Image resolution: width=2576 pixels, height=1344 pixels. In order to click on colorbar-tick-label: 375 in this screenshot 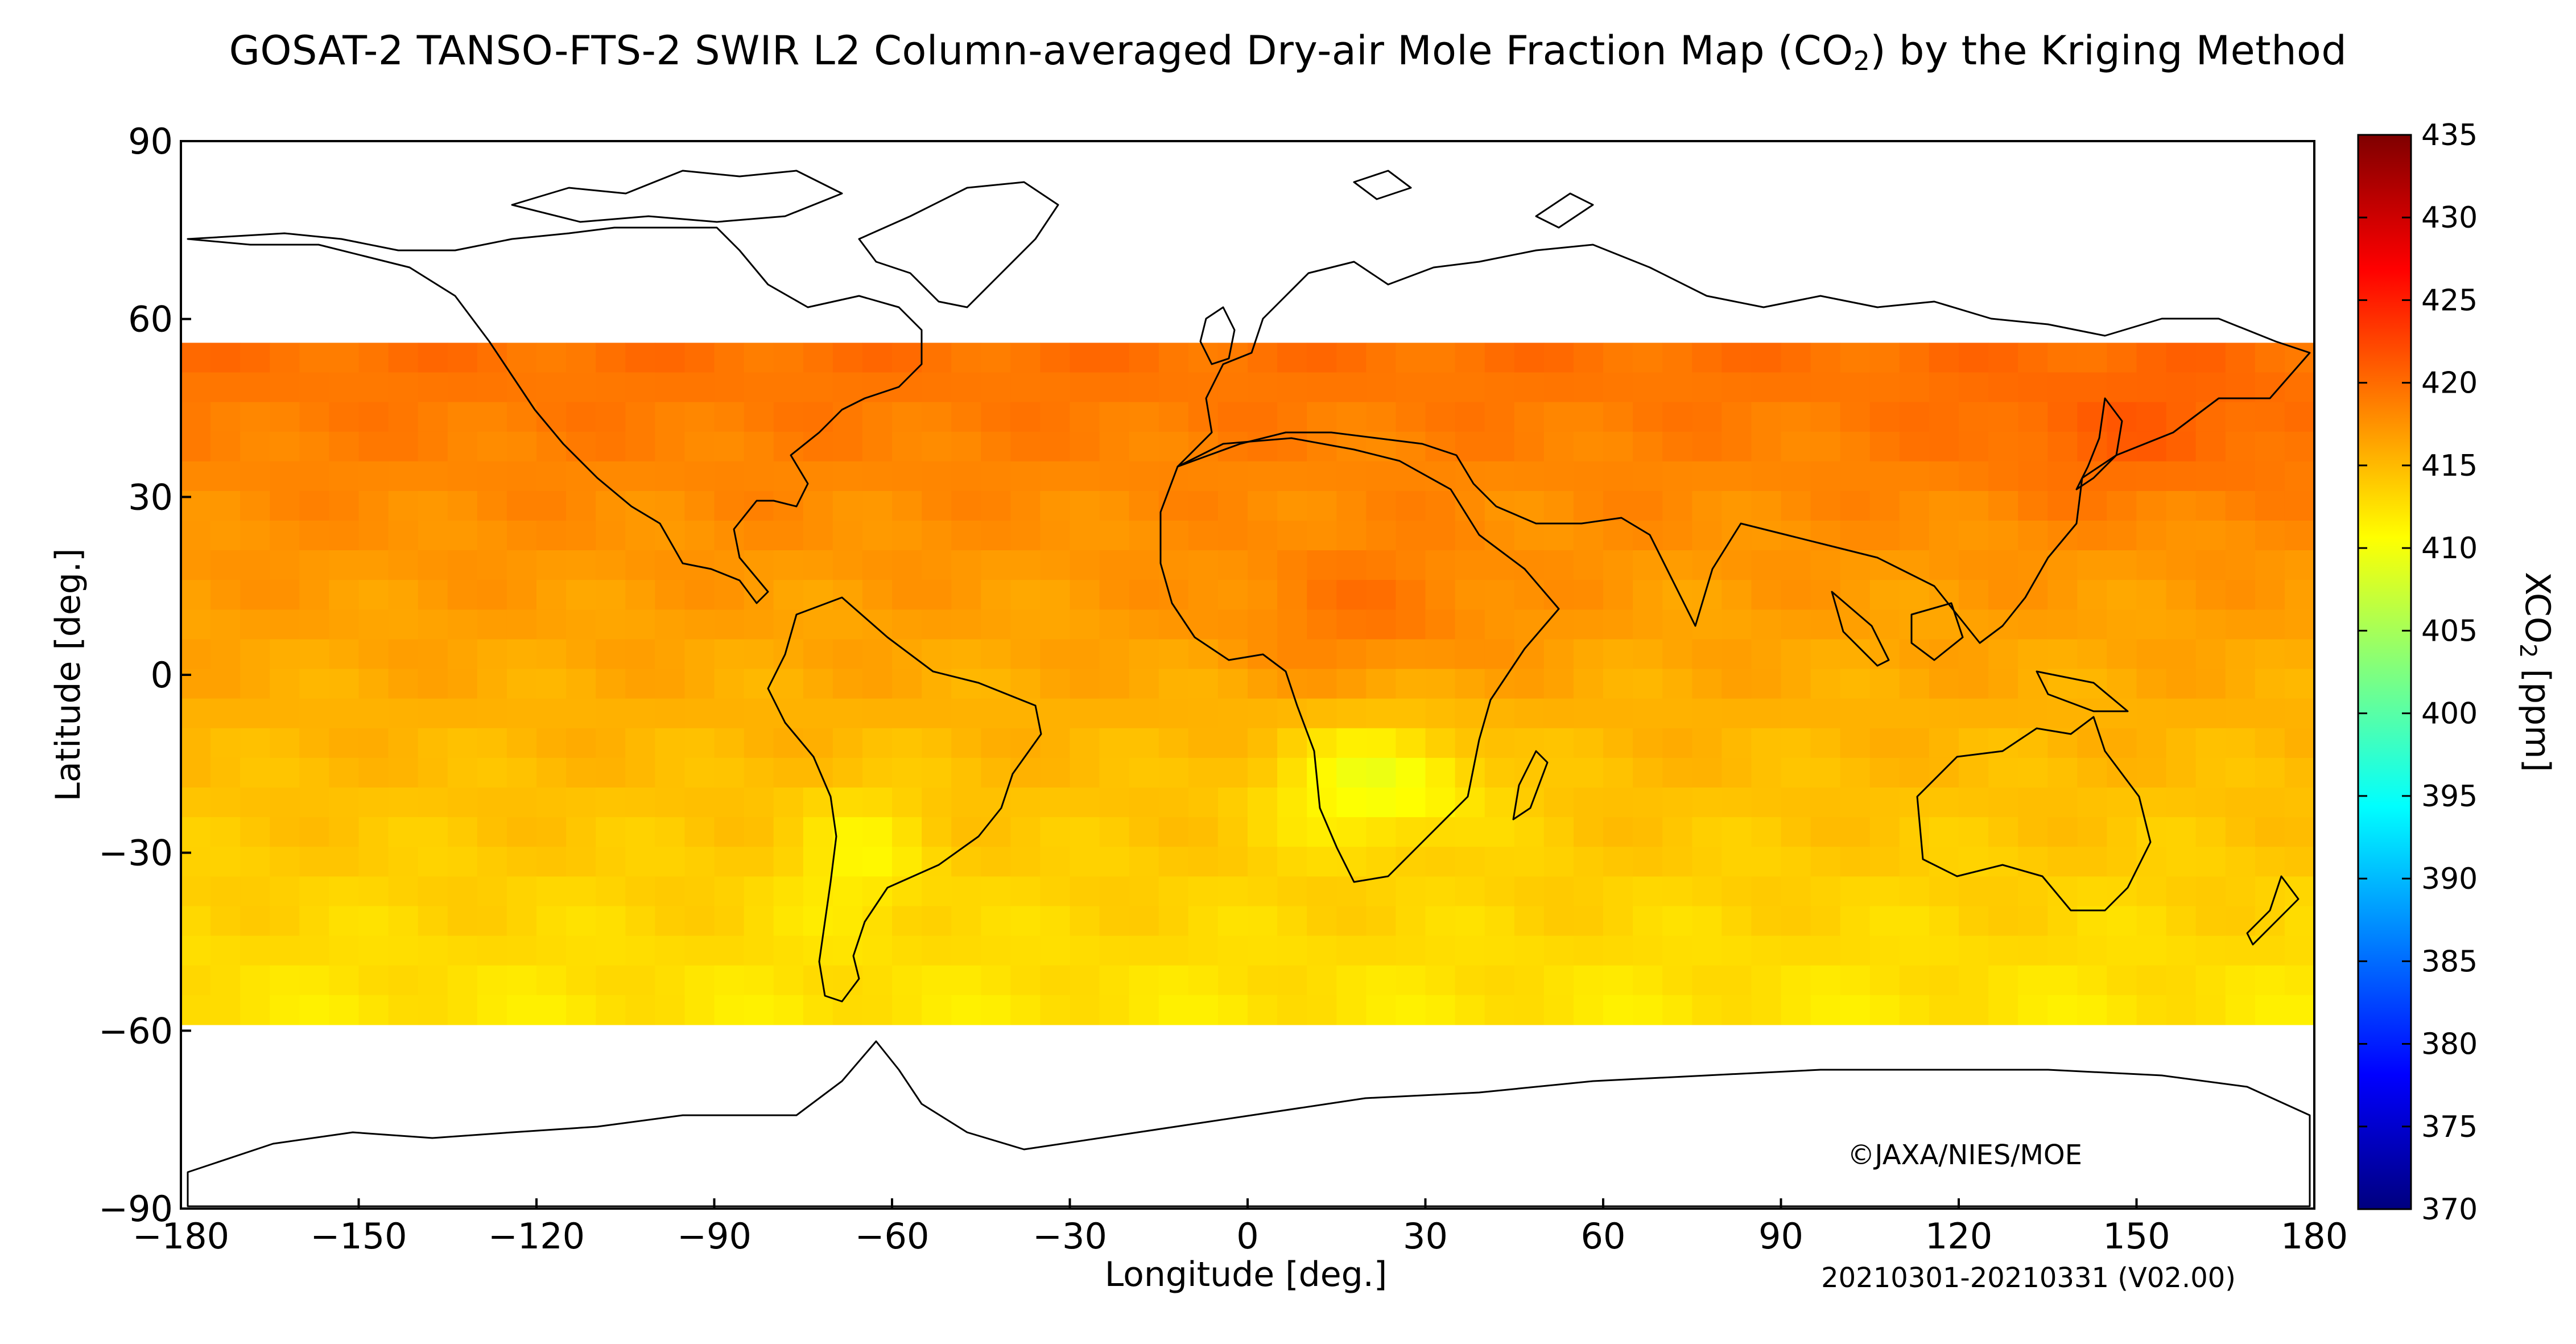, I will do `click(2450, 1127)`.